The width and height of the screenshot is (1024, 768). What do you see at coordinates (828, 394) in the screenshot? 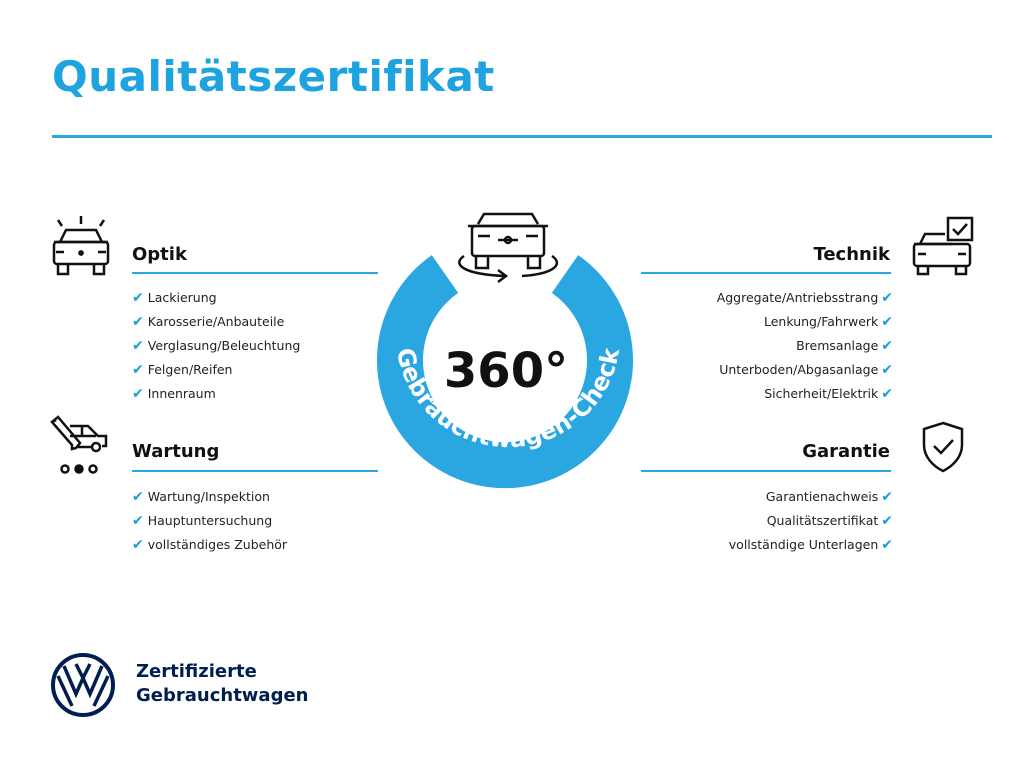
I see `list-item: Sicherheit/Elektrik ✔` at bounding box center [828, 394].